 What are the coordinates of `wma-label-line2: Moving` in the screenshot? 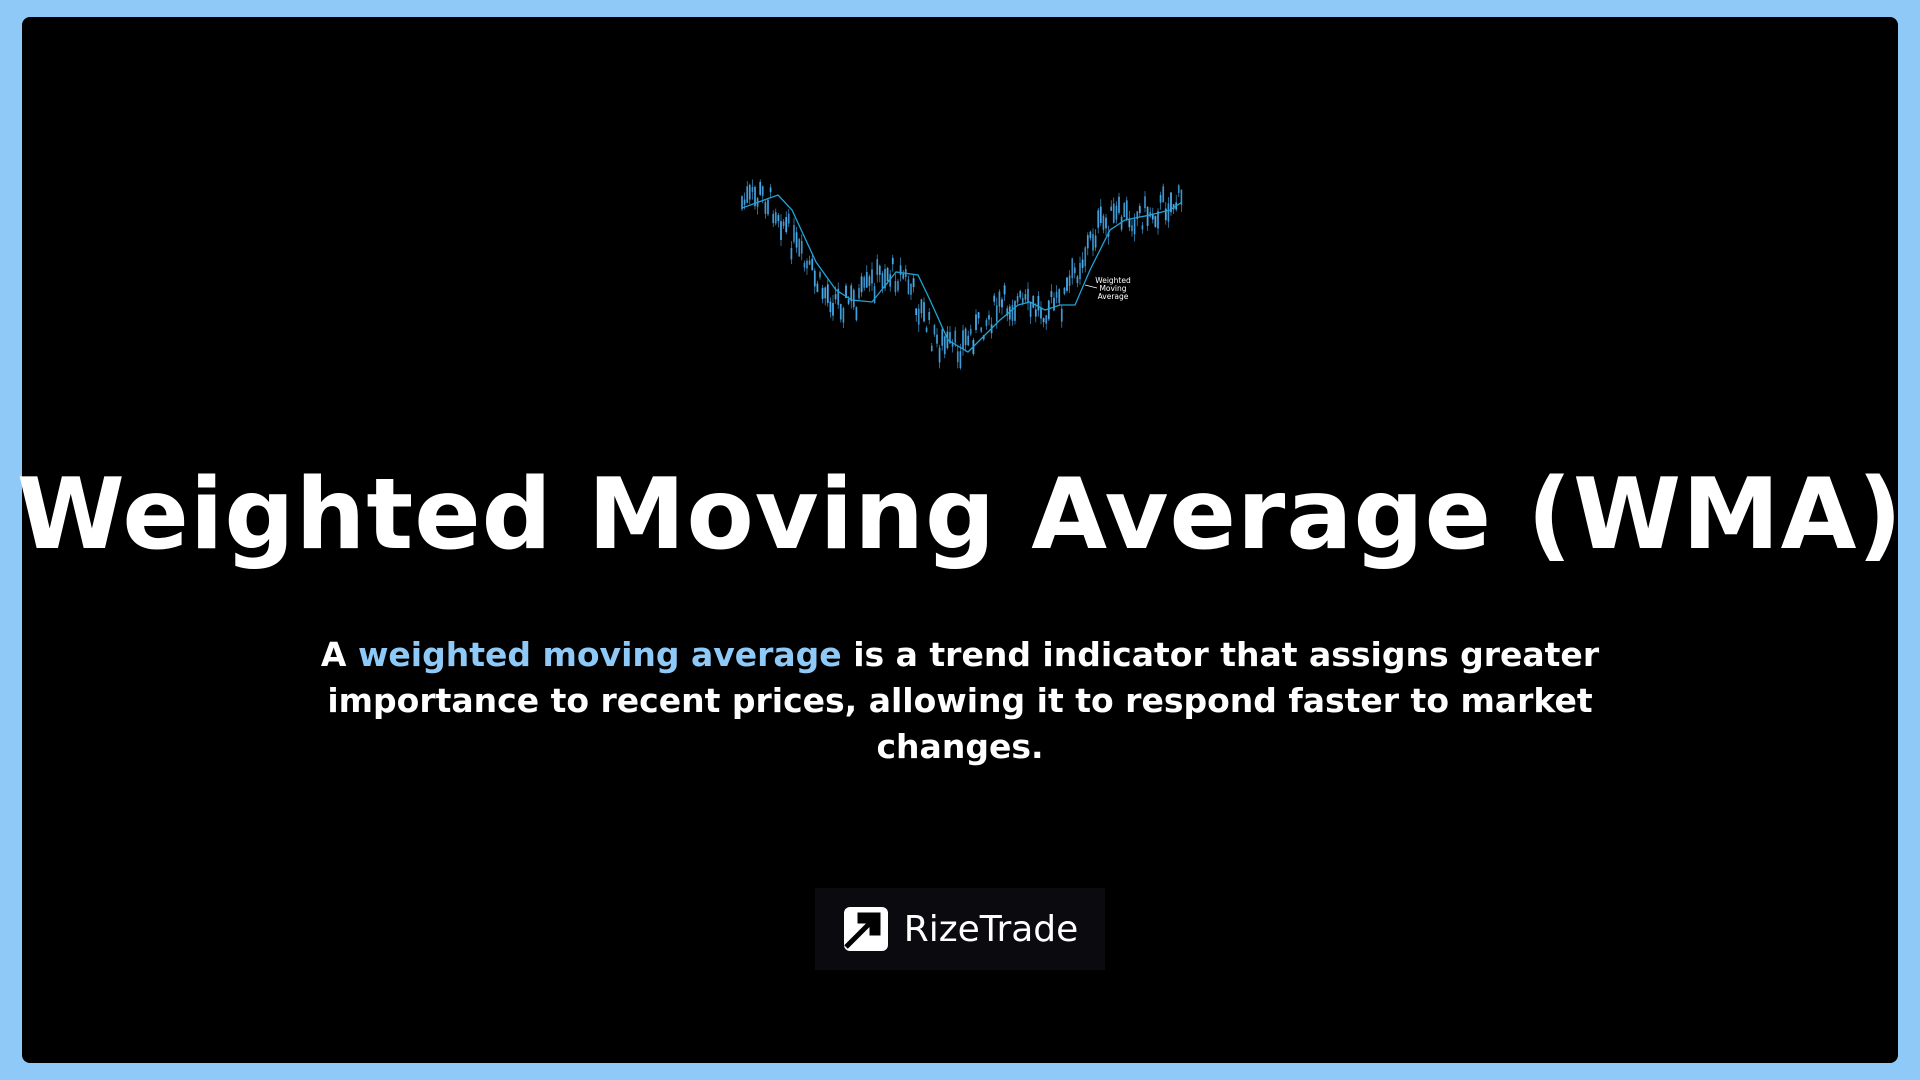 It's located at (1112, 288).